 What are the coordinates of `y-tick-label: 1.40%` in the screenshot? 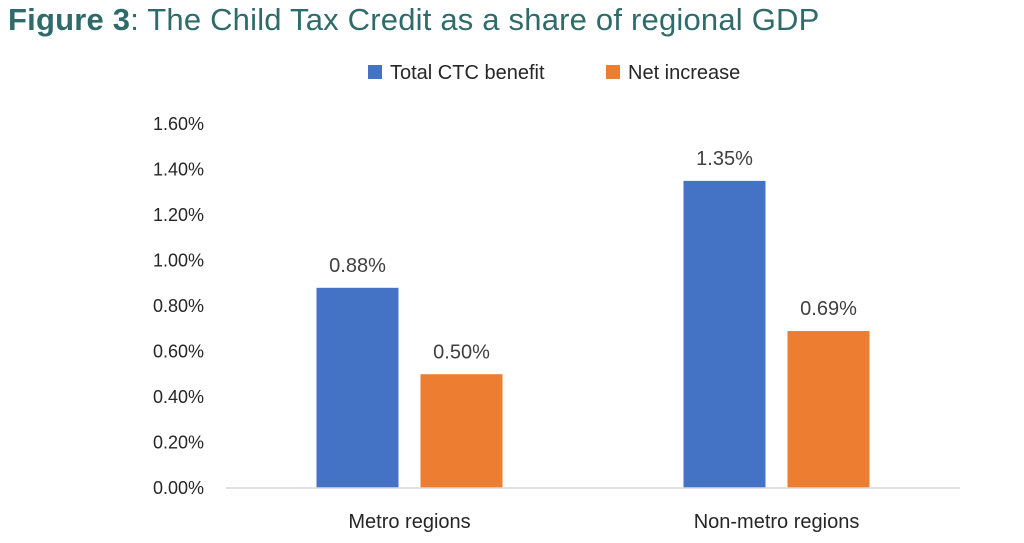 It's located at (178, 170).